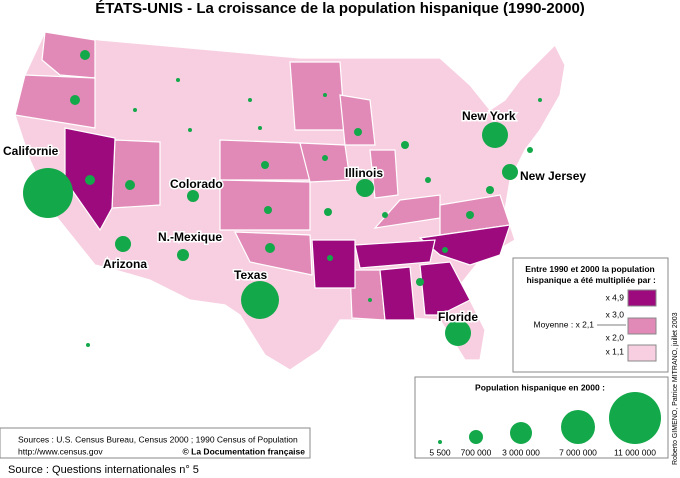 This screenshot has height=478, width=680. I want to click on state-label: New Jersey, so click(553, 176).